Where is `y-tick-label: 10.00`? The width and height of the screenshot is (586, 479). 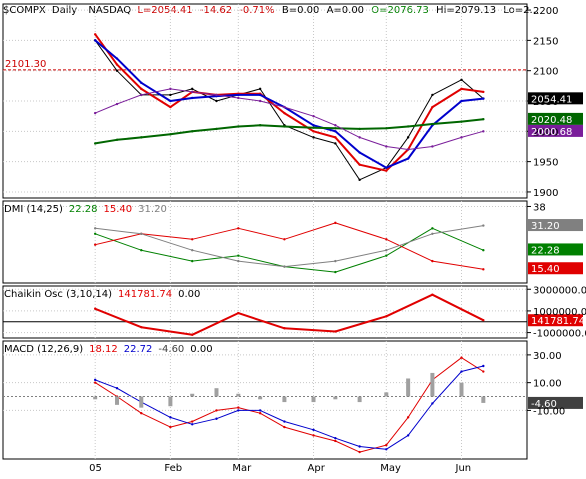 y-tick-label: 10.00 is located at coordinates (547, 384).